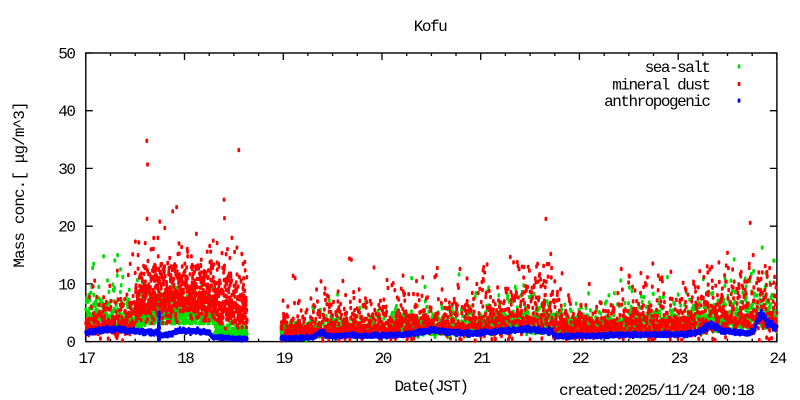 The height and width of the screenshot is (400, 800). Describe the element at coordinates (66, 55) in the screenshot. I see `svg-text: 50` at that location.